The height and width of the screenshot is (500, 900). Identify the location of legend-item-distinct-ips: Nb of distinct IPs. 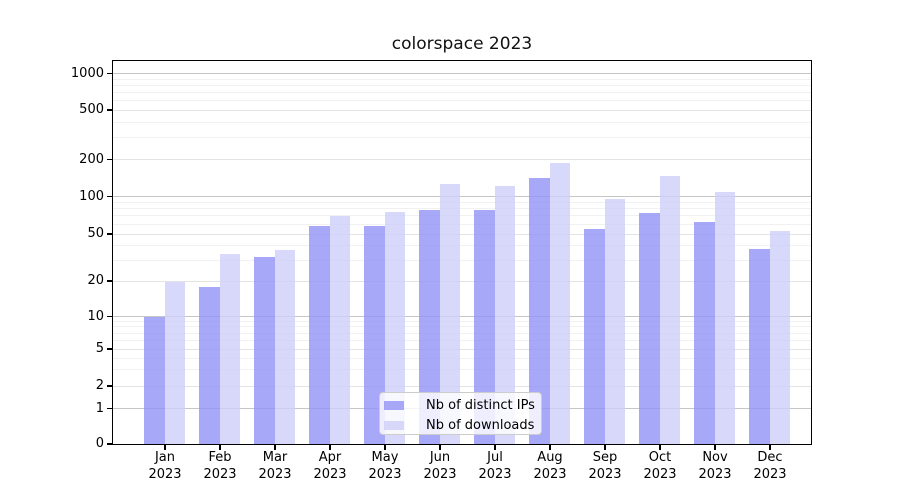
(462, 405).